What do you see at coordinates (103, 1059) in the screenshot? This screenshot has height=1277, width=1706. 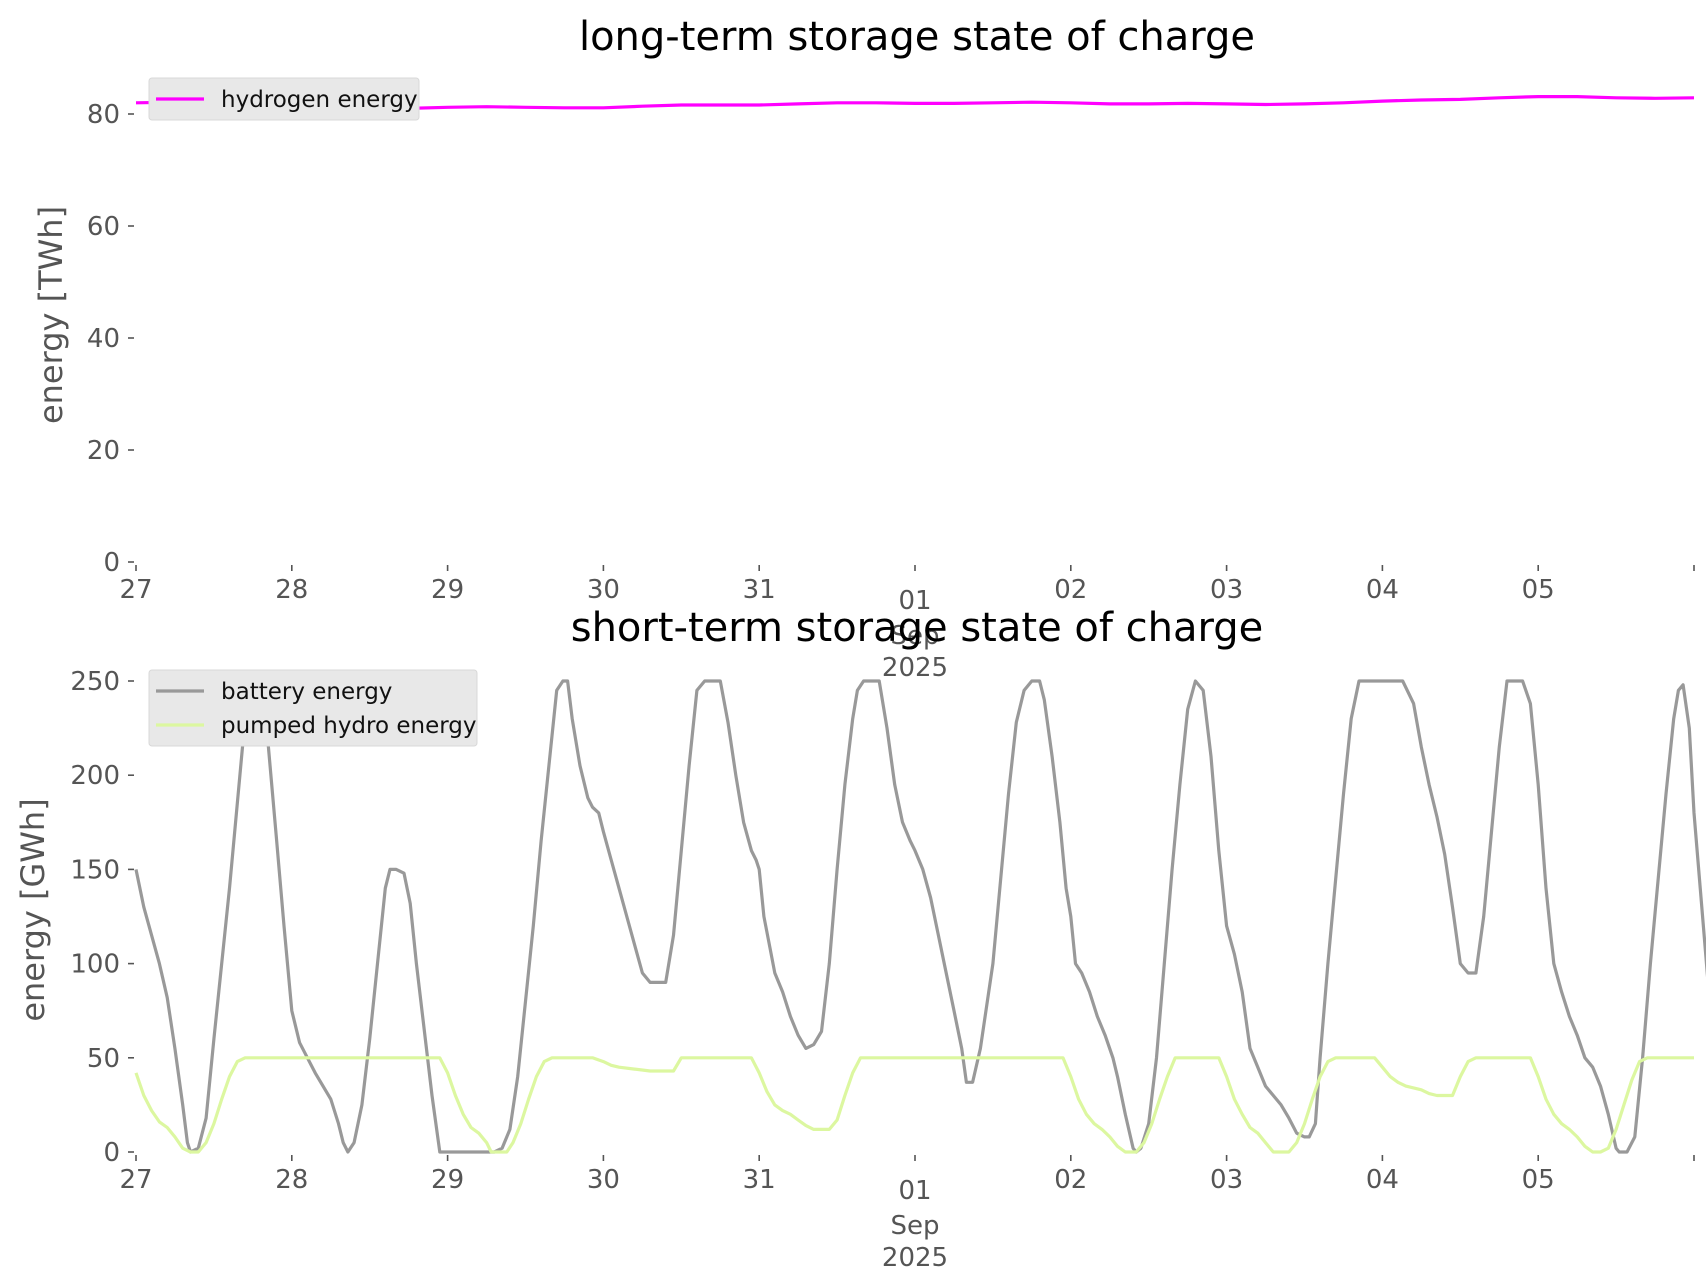 I see `y-tick-label: 50` at bounding box center [103, 1059].